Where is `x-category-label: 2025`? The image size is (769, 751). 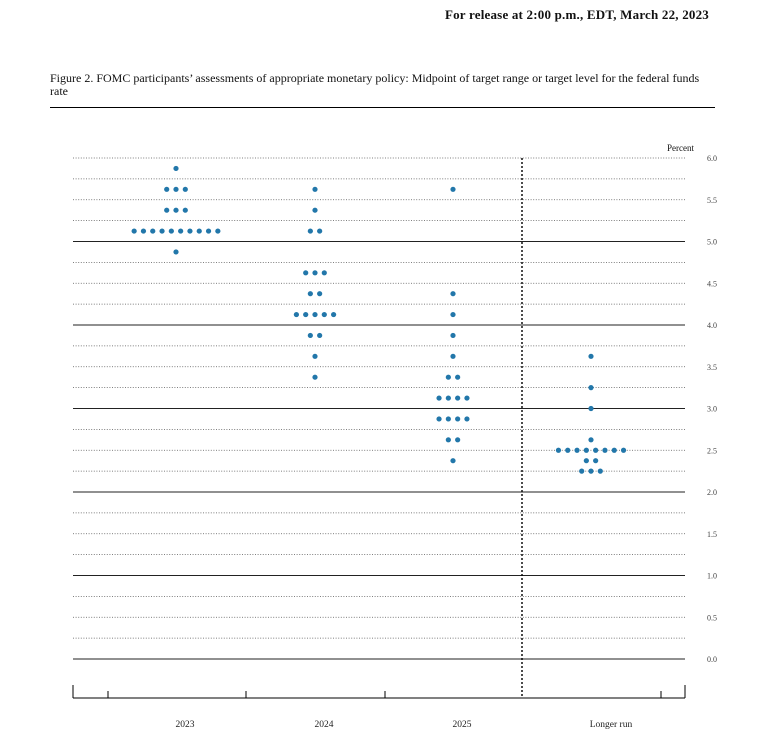
x-category-label: 2025 is located at coordinates (462, 725).